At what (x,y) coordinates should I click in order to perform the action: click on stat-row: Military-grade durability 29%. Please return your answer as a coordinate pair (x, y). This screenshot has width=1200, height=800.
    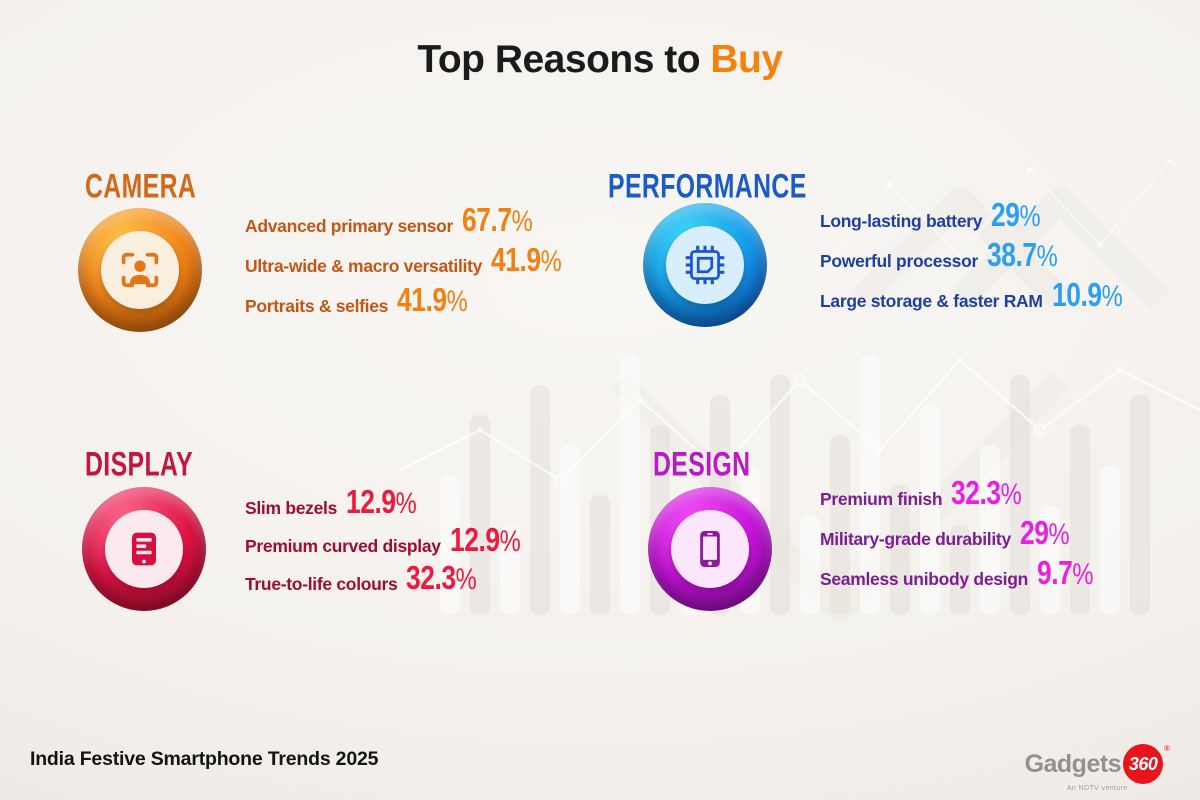
    Looking at the image, I should click on (960, 537).